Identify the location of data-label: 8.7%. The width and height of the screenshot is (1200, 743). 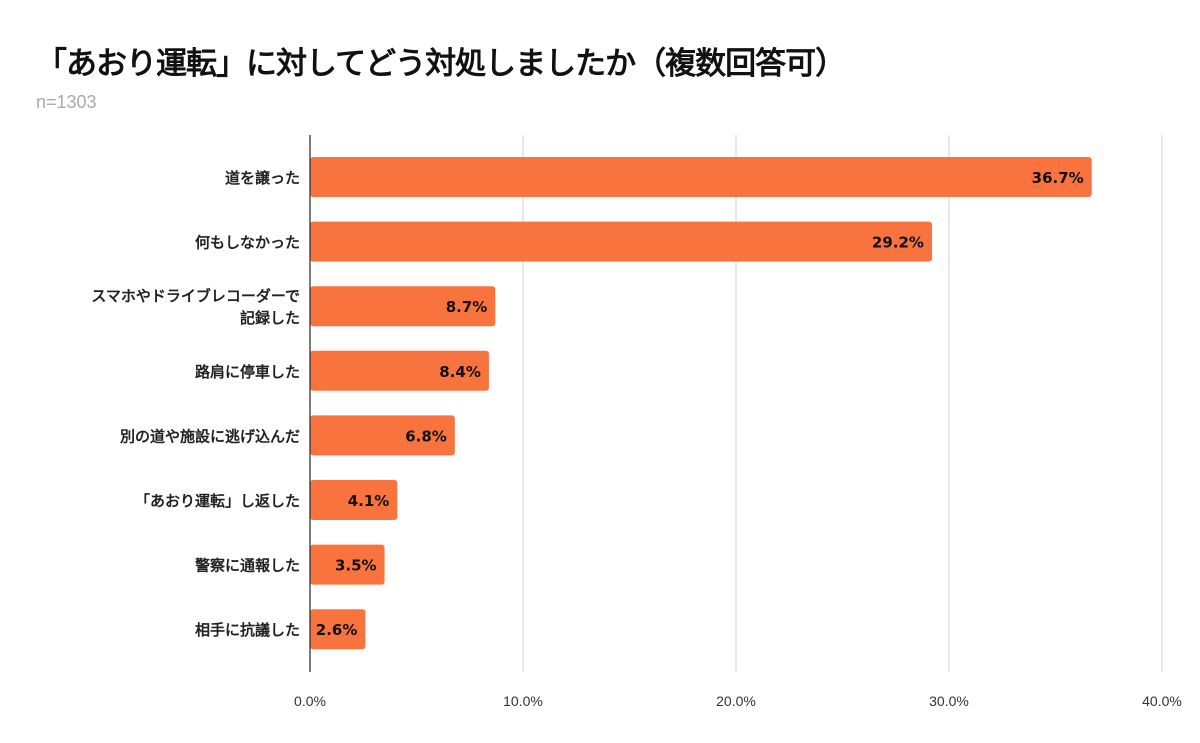
(467, 307).